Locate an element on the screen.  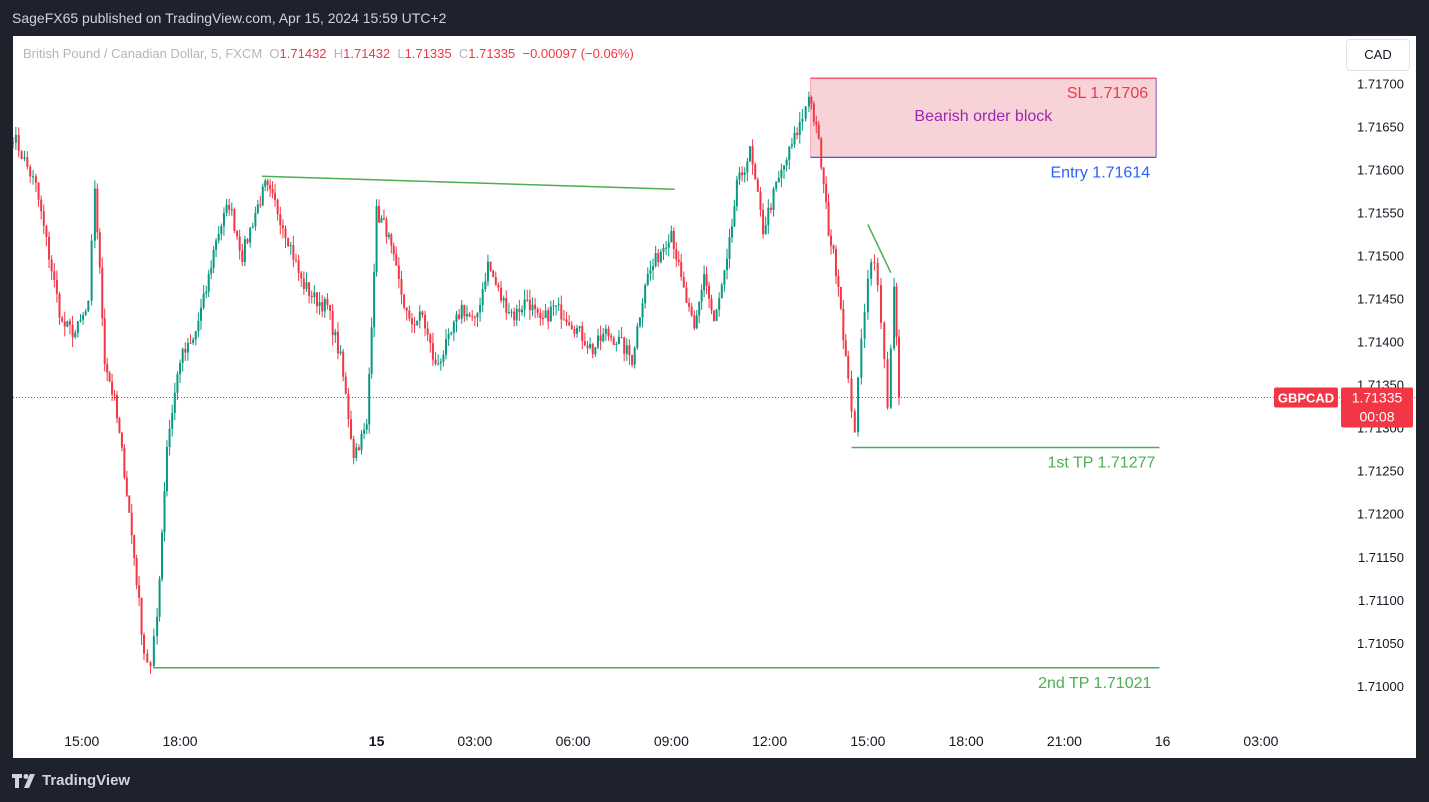
tp1-label: 1st TP 1.71277 is located at coordinates (1101, 462).